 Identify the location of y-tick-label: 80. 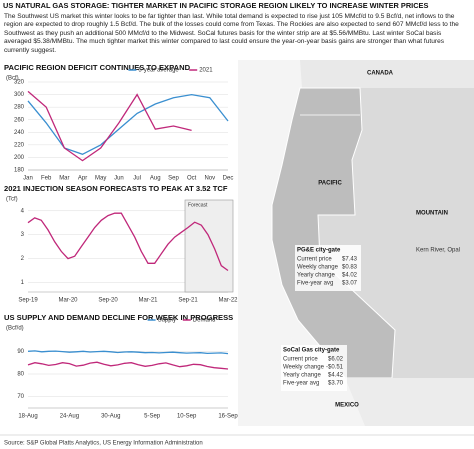
(20, 375).